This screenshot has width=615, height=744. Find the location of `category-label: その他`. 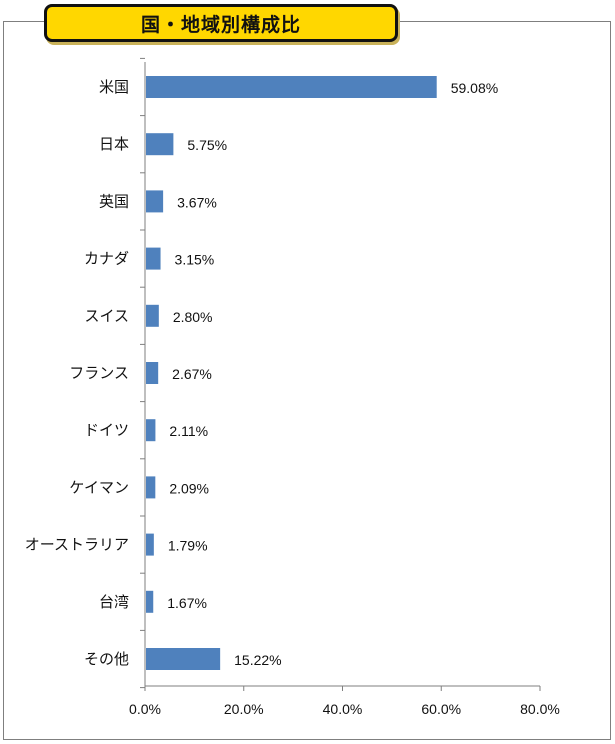

category-label: その他 is located at coordinates (106, 659).